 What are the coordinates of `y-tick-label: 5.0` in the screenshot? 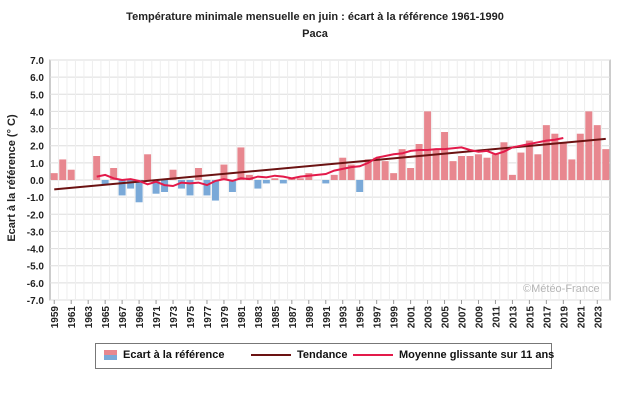 It's located at (37, 95).